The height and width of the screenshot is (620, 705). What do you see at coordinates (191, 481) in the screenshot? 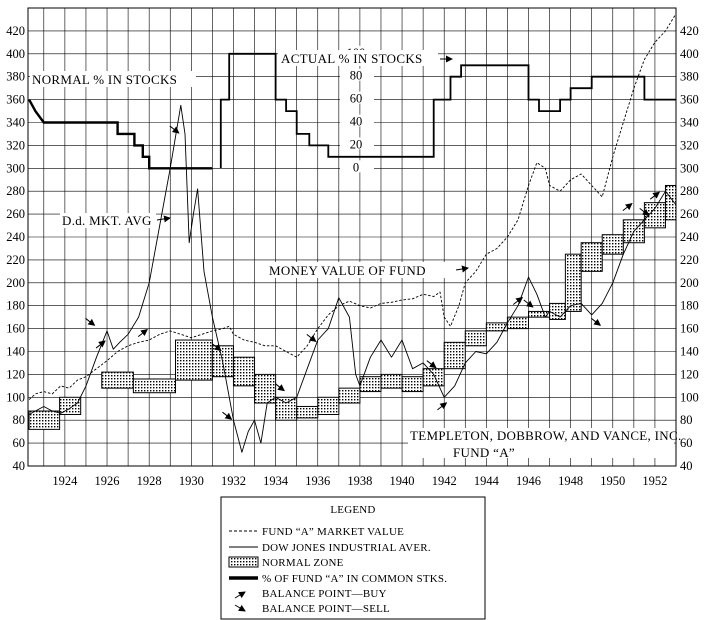
I see `x-tick-label: 1930` at bounding box center [191, 481].